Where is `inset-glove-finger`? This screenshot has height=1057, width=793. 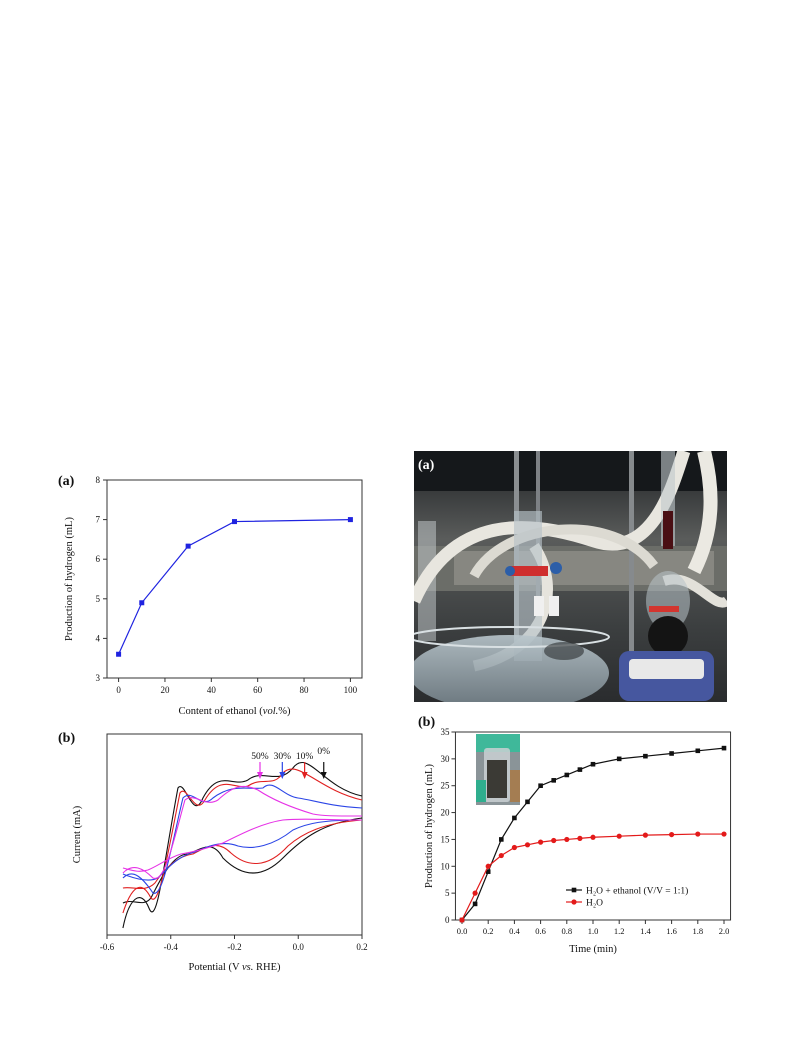 inset-glove-finger is located at coordinates (481, 791).